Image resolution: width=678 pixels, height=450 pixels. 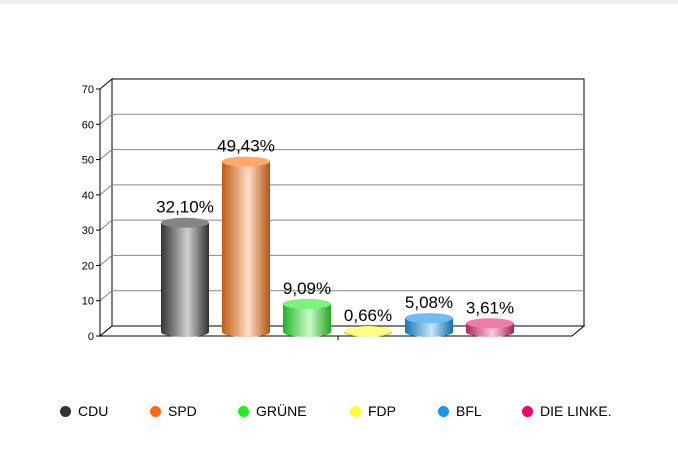 I want to click on bar-cdu, so click(x=185, y=277).